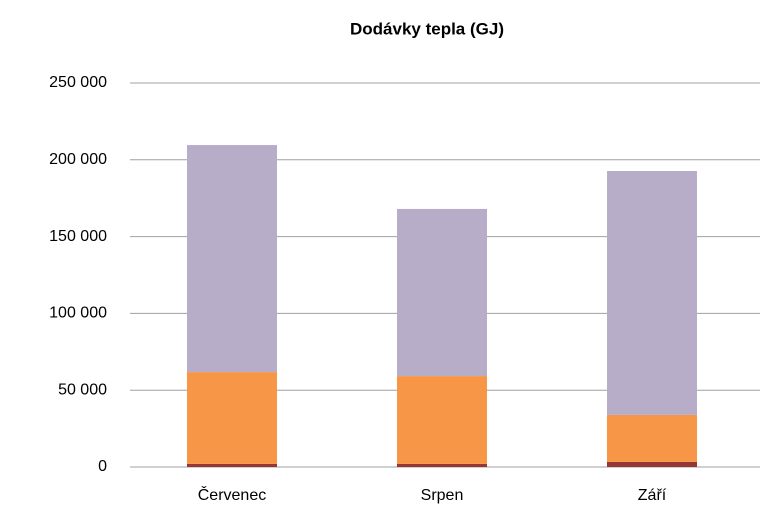 The height and width of the screenshot is (510, 774). What do you see at coordinates (652, 495) in the screenshot?
I see `x-tick-label: Září` at bounding box center [652, 495].